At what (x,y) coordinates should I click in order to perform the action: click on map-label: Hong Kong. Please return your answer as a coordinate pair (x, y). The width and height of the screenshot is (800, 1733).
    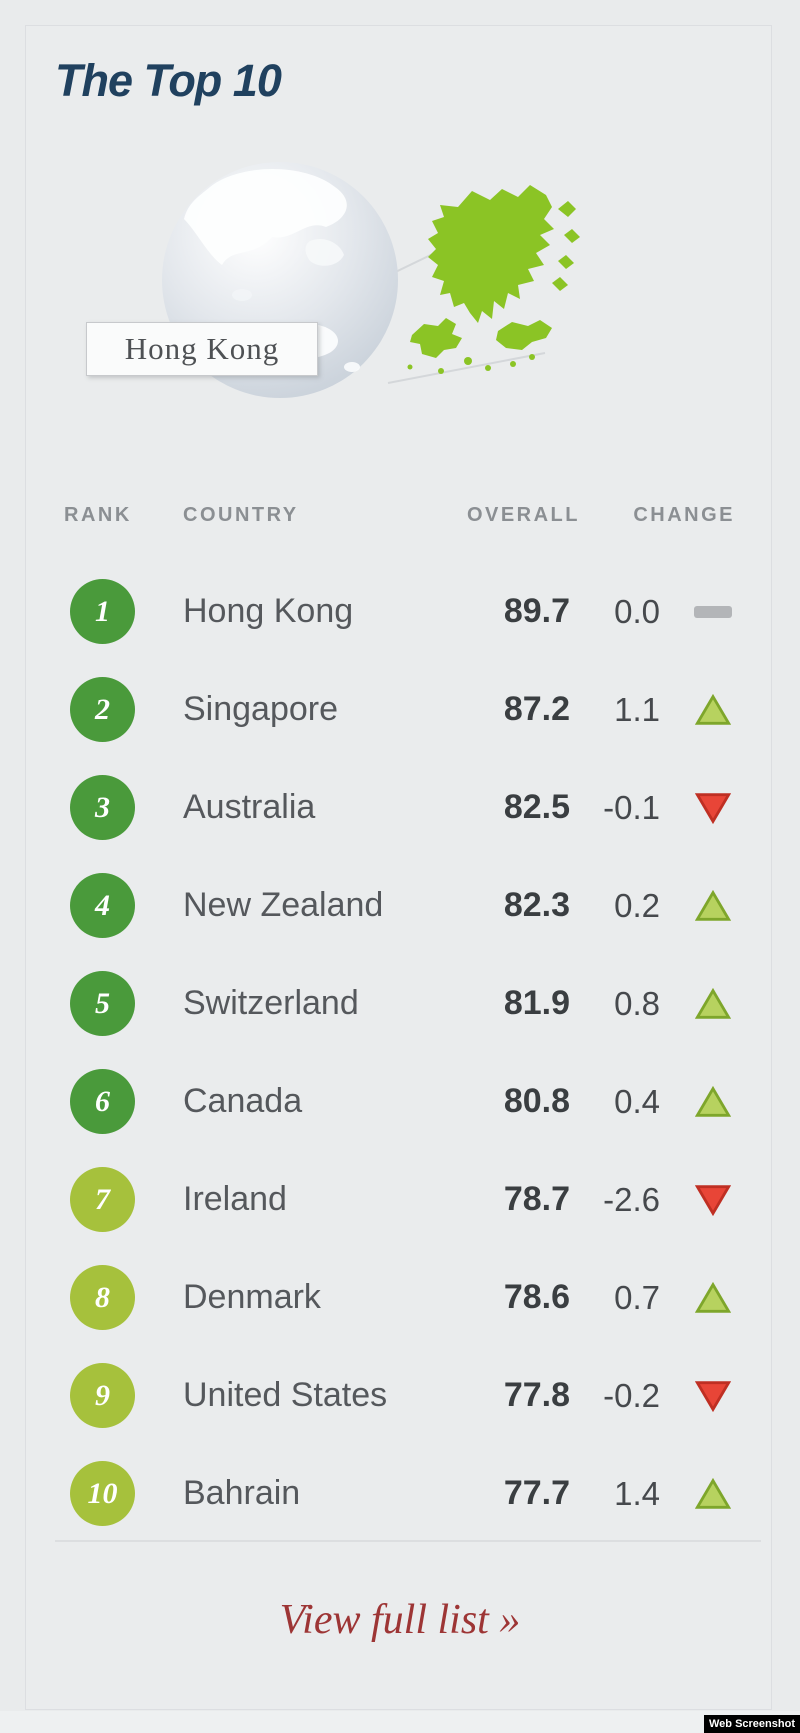
    Looking at the image, I should click on (202, 349).